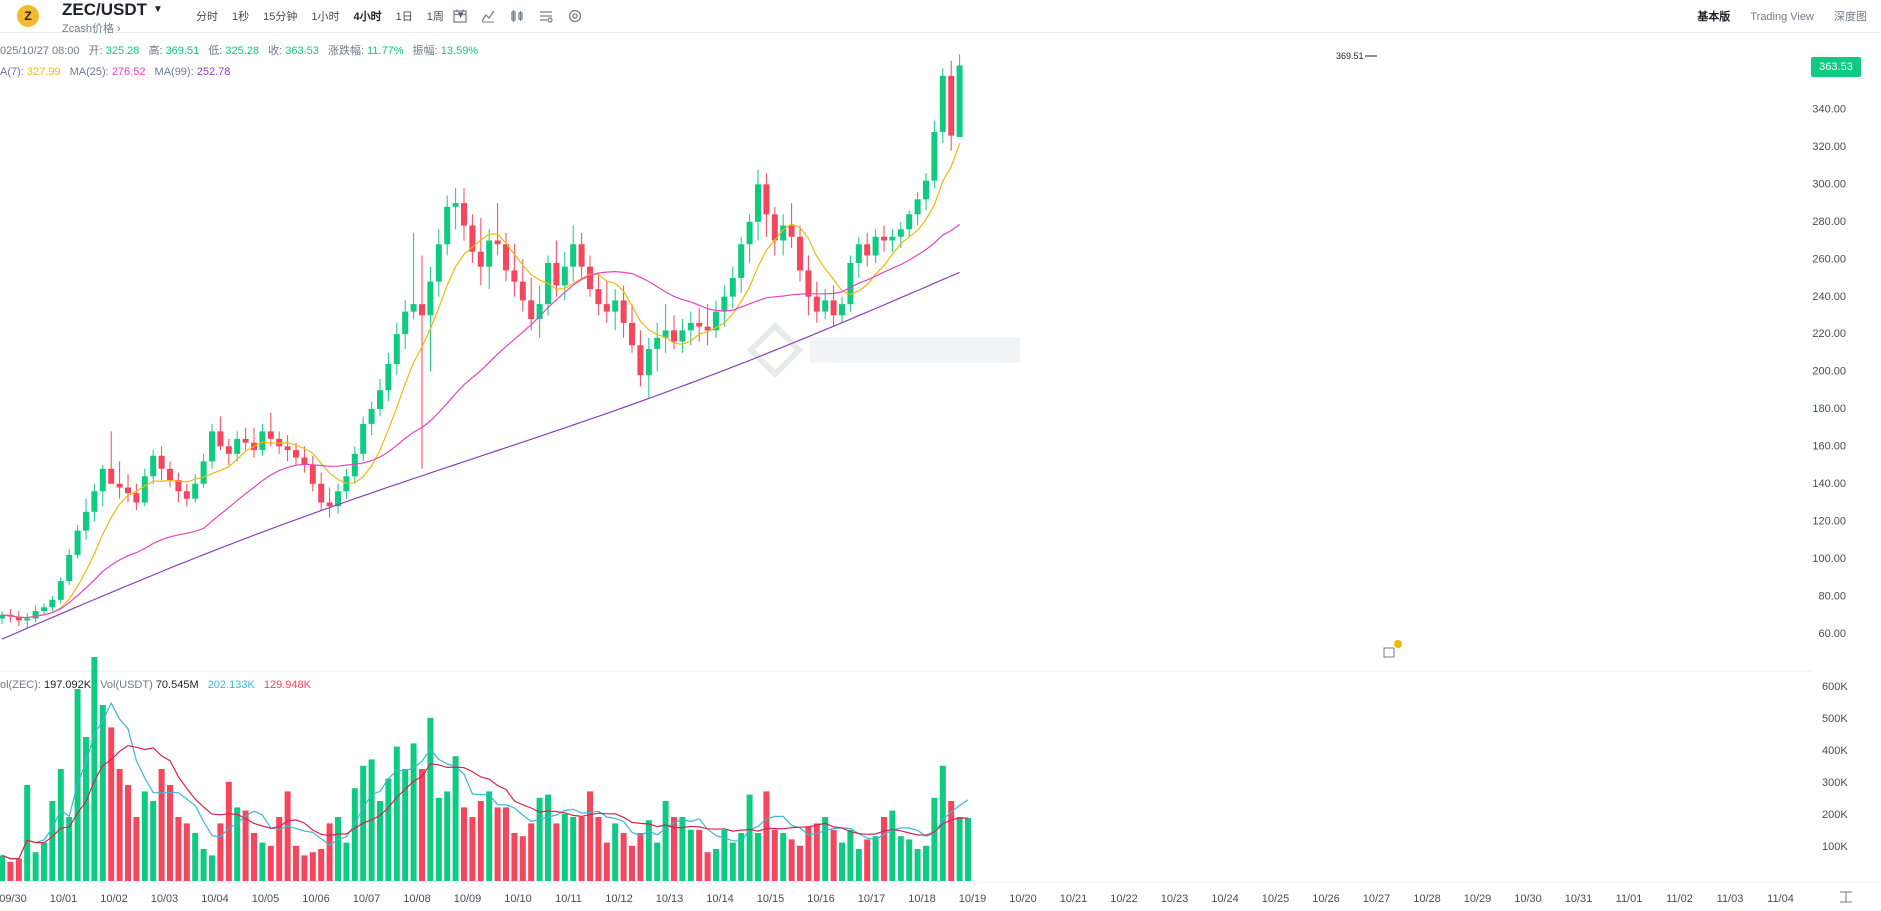 This screenshot has width=1881, height=911. I want to click on high-marker: 369.51, so click(1356, 56).